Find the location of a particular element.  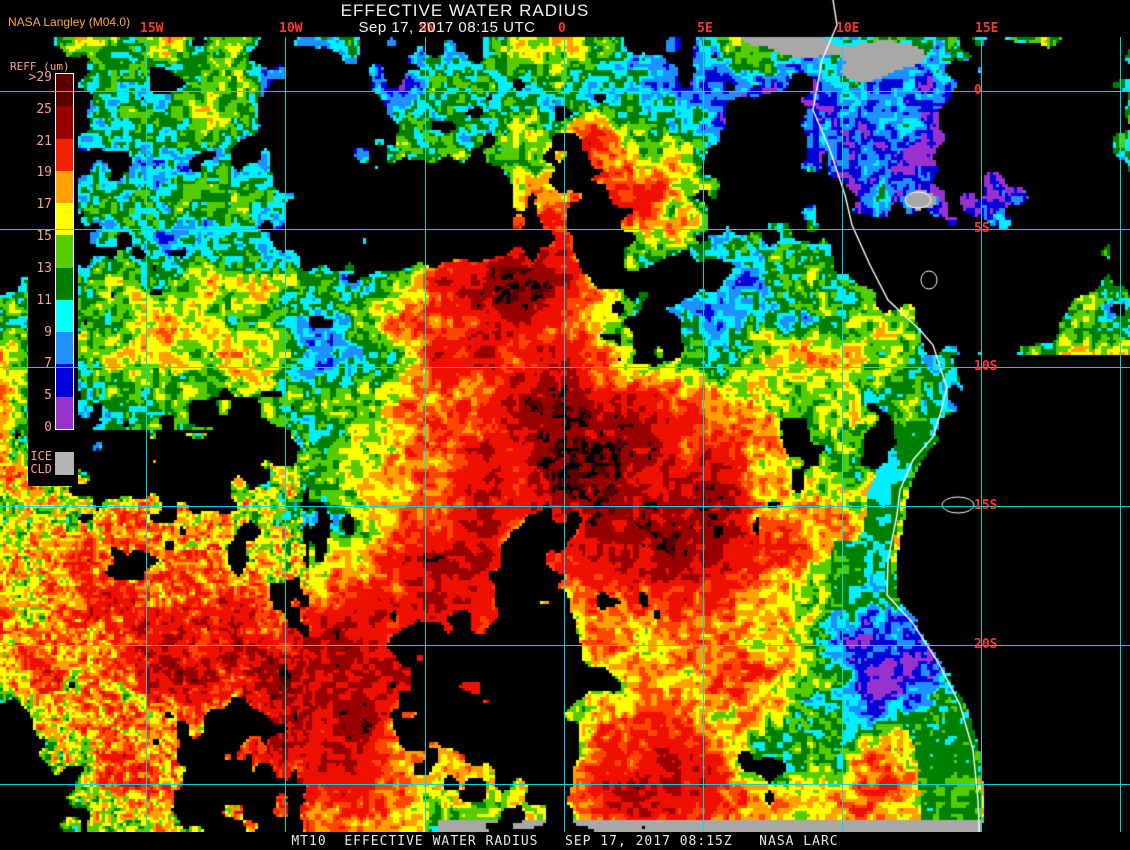

page-title: EFFECTIVE WATER RADIUS is located at coordinates (465, 10).